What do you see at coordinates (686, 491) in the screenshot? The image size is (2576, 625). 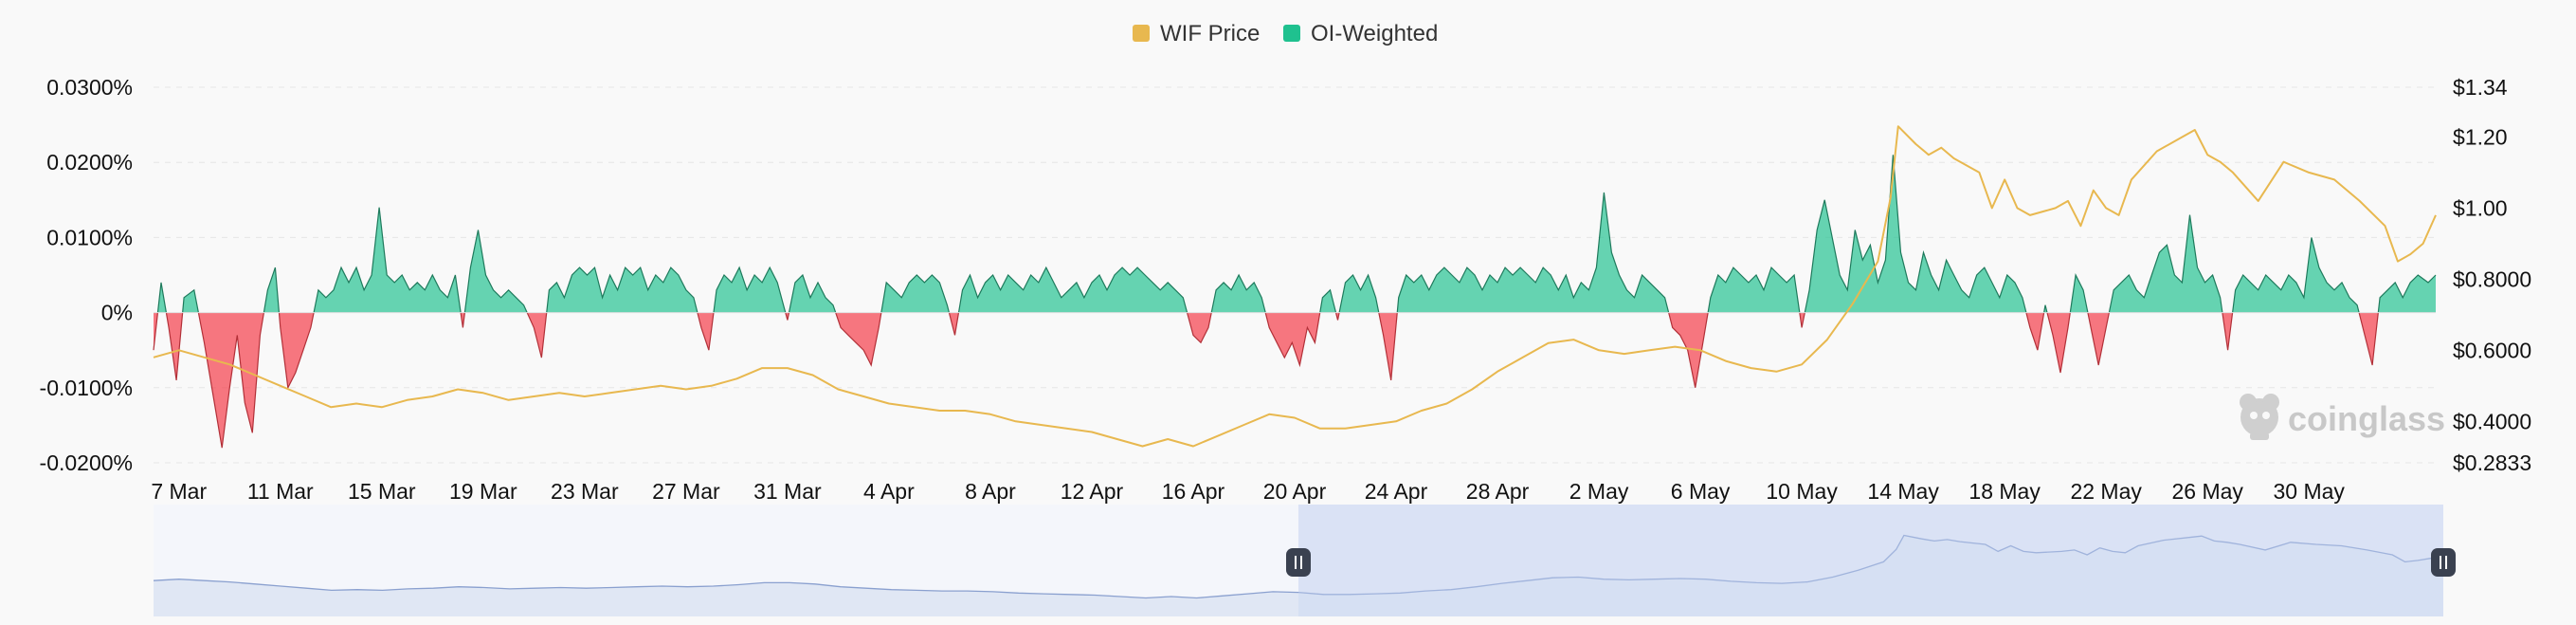 I see `x-tick-label: 27 Mar` at bounding box center [686, 491].